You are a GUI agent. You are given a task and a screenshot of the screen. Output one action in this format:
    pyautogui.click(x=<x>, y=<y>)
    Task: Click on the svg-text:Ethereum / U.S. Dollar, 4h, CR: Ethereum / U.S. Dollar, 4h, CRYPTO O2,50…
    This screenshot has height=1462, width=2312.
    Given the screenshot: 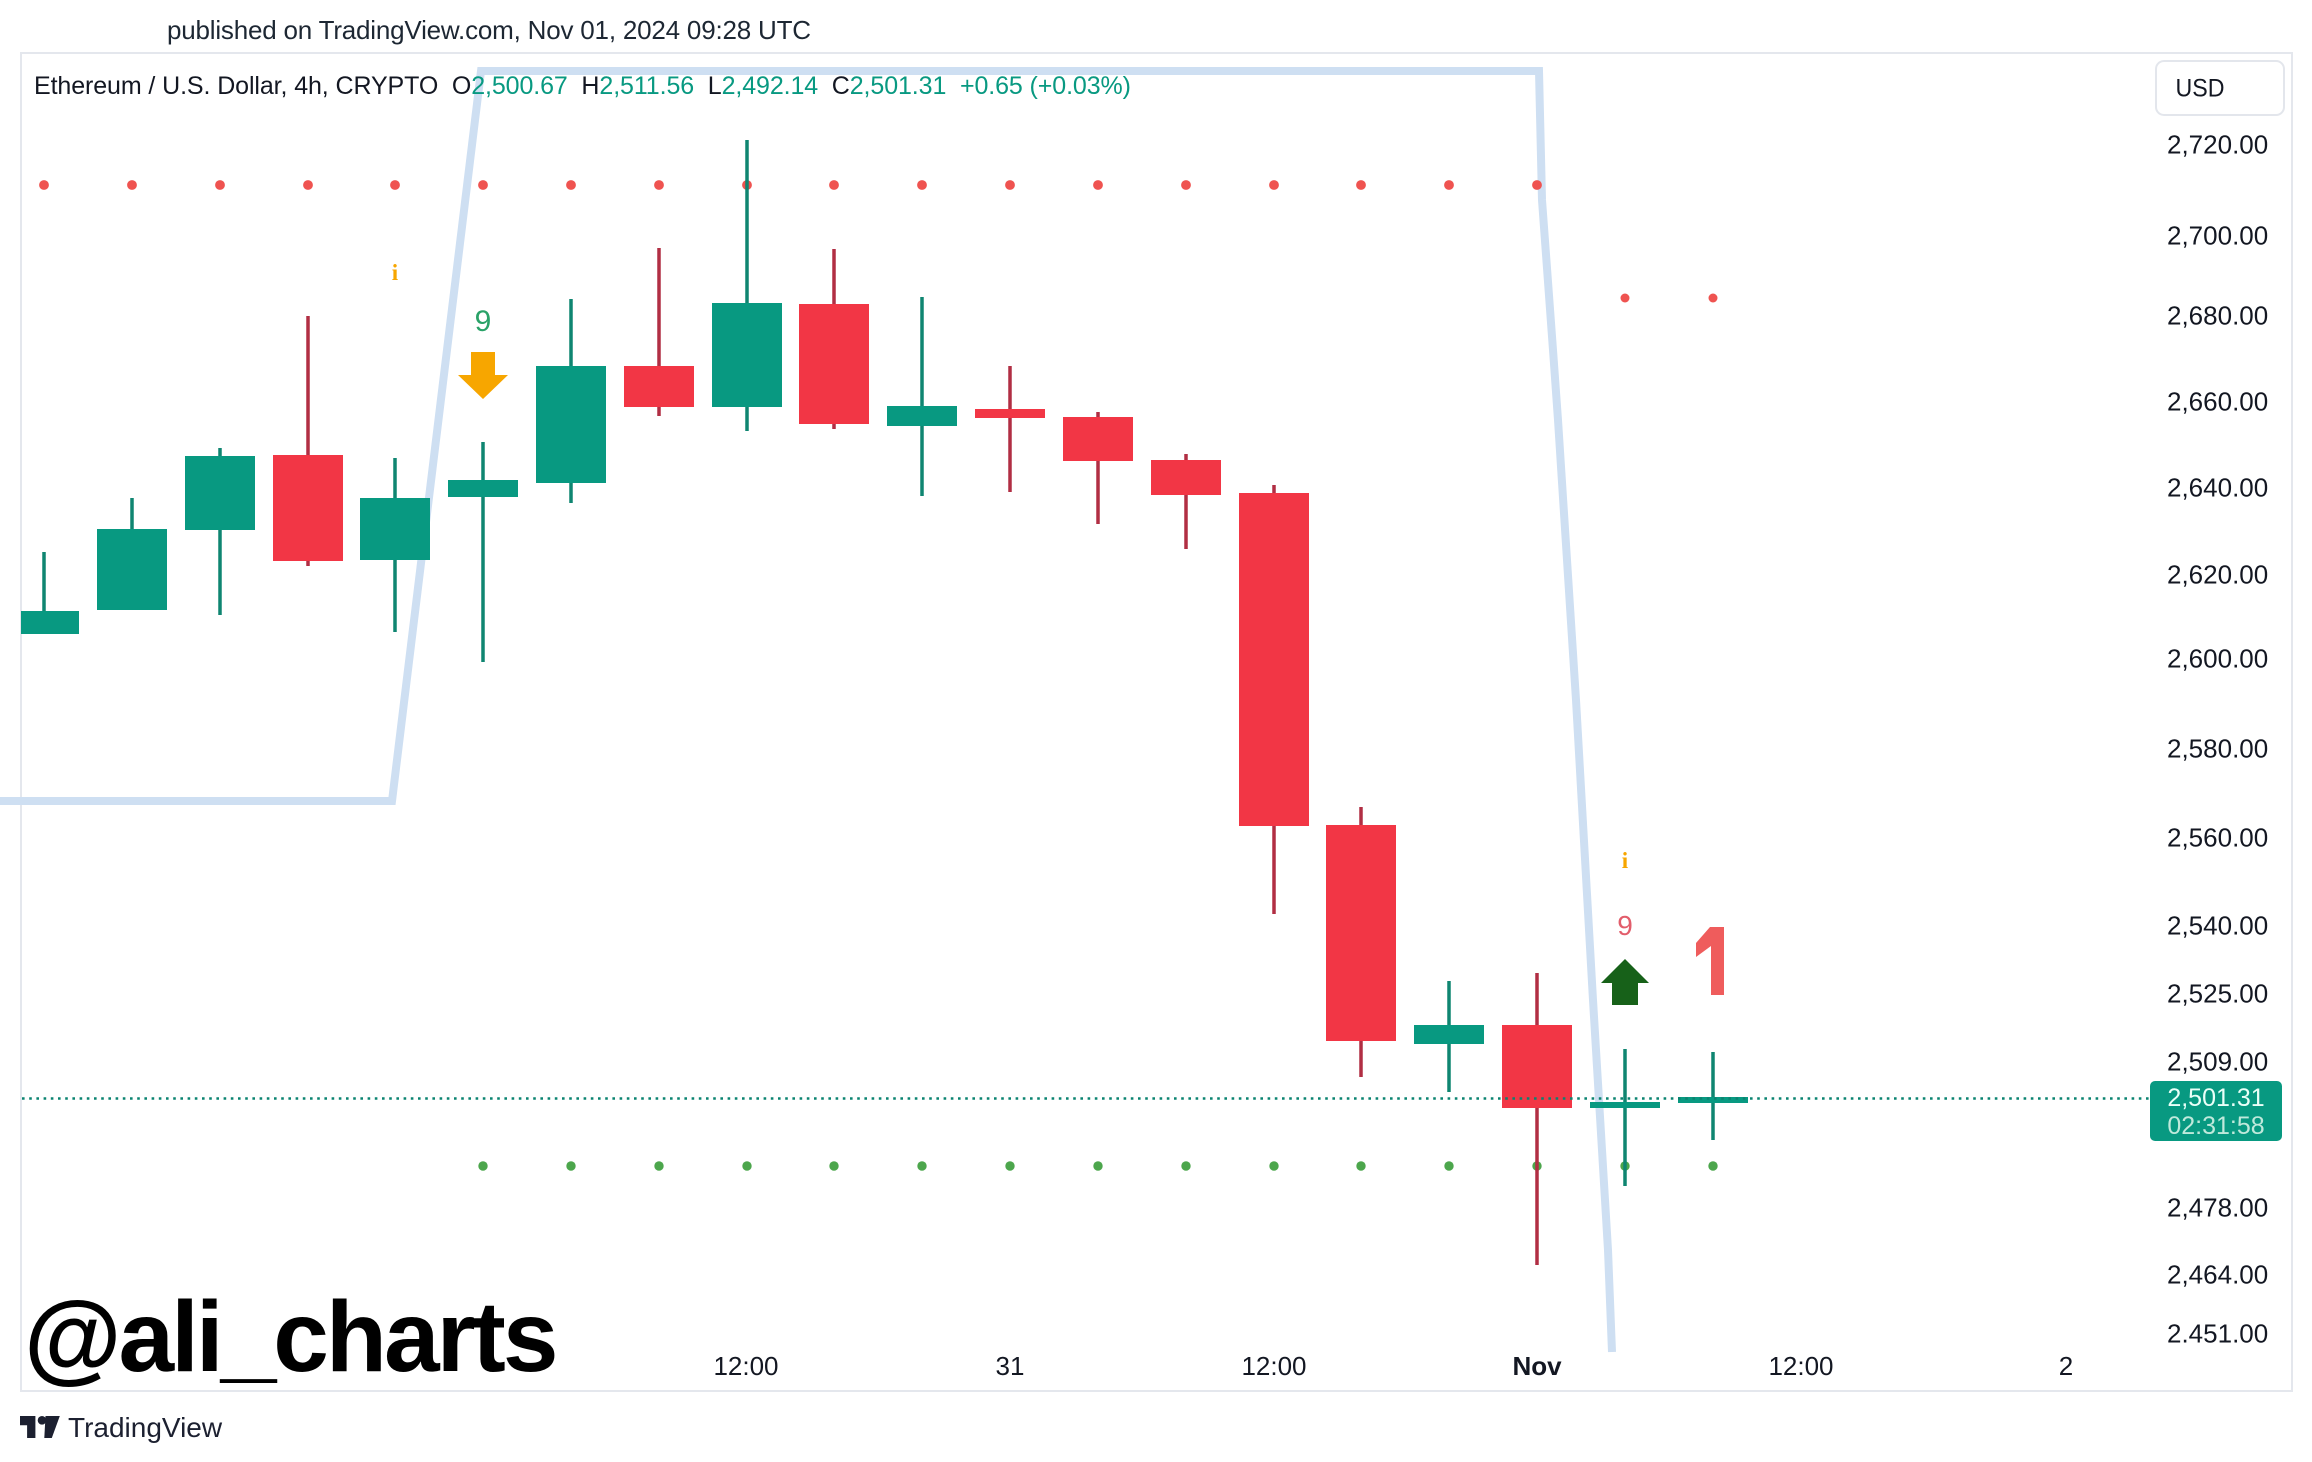 What is the action you would take?
    pyautogui.click(x=582, y=86)
    